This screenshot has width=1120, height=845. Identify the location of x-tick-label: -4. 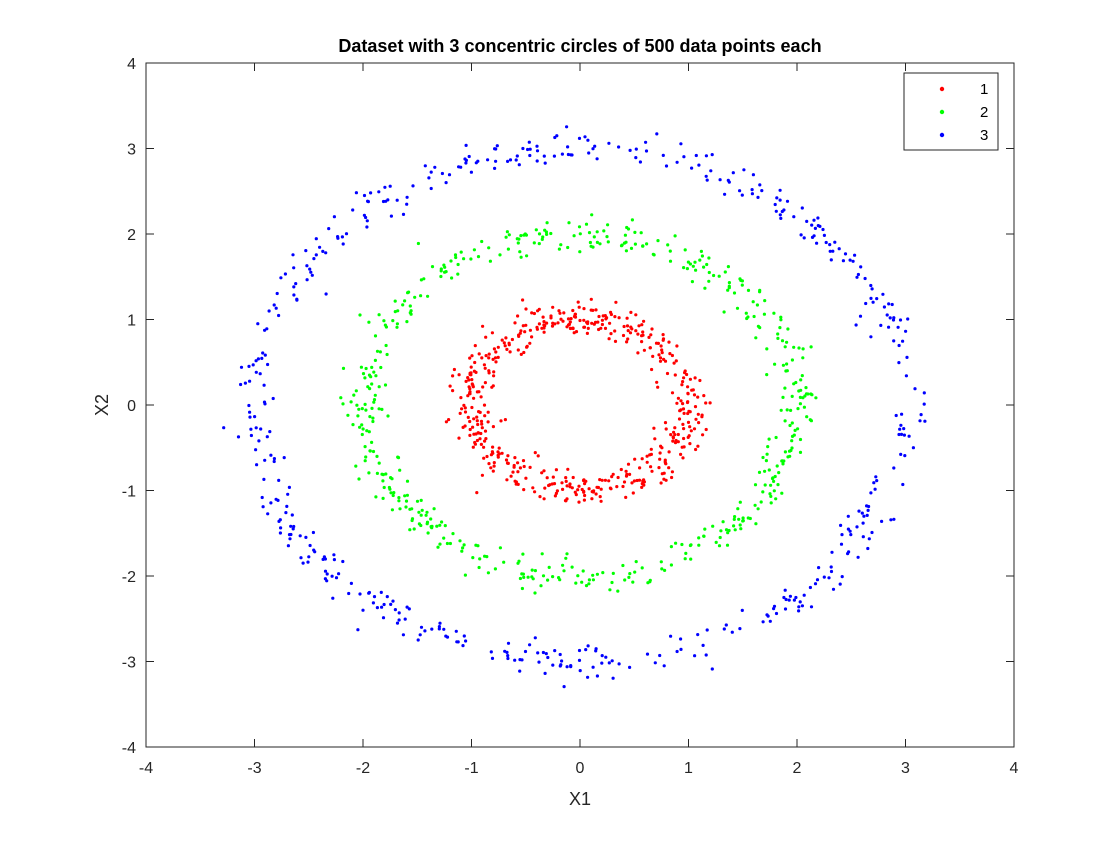
(146, 768).